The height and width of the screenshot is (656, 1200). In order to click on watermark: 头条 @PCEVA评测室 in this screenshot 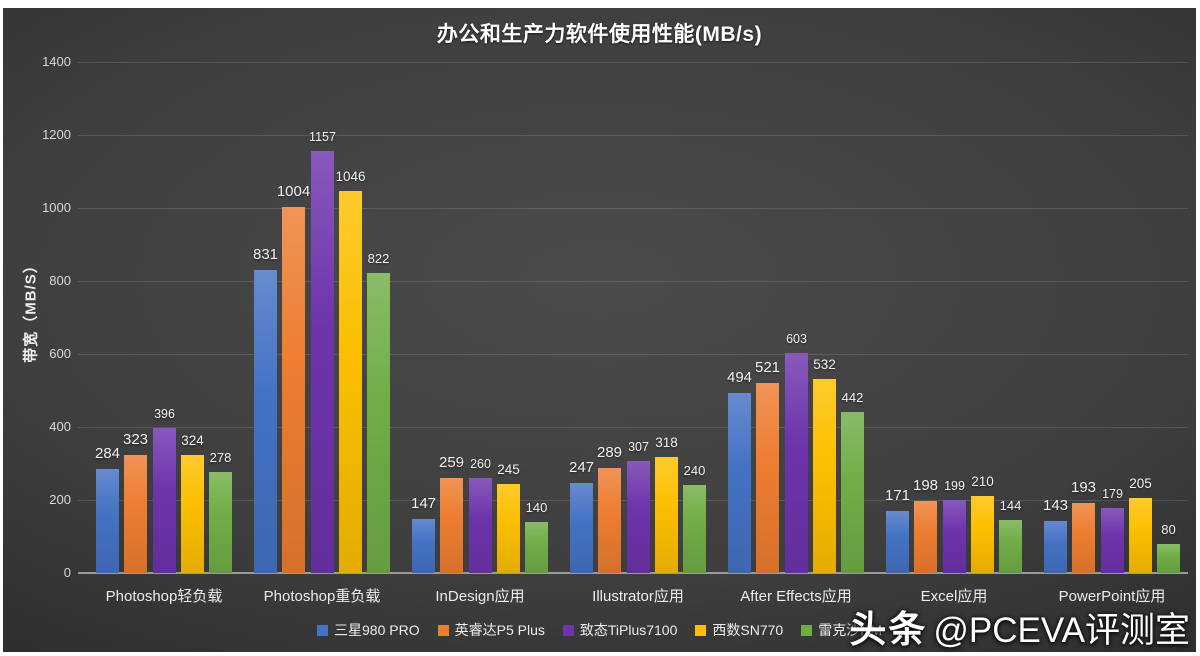, I will do `click(1019, 630)`.